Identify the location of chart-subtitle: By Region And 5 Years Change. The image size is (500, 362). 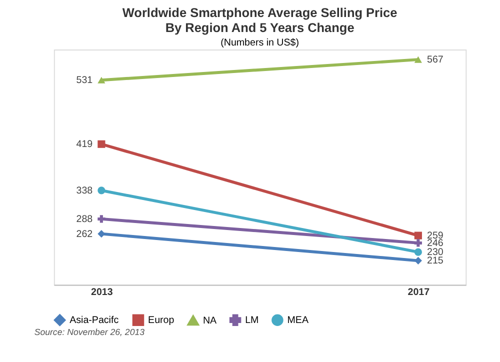
(259, 27).